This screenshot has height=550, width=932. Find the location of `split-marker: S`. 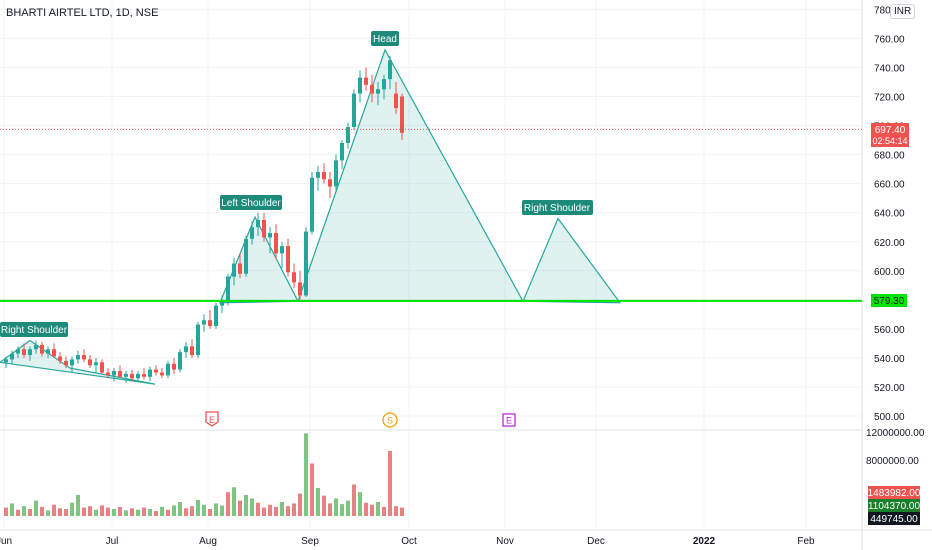

split-marker: S is located at coordinates (390, 420).